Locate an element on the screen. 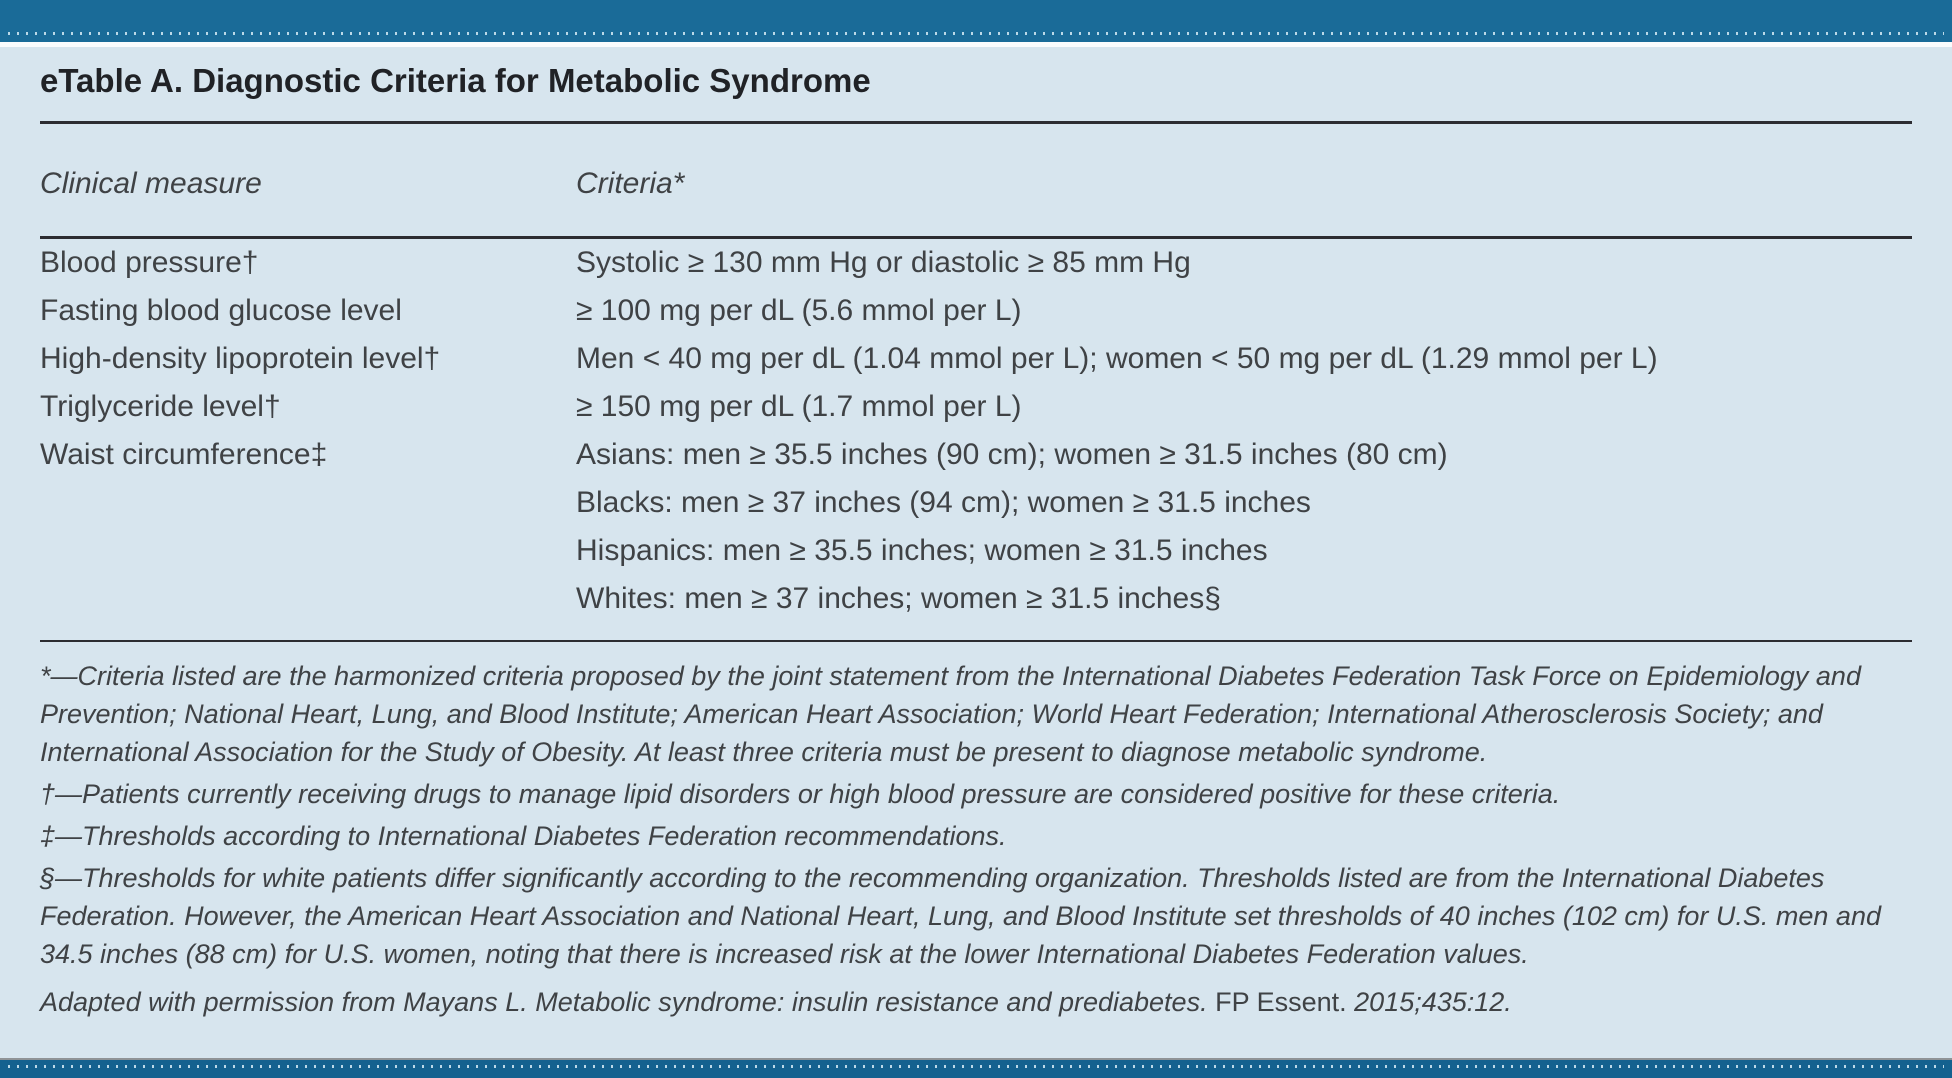  criteria-line: ≥ 100 mg per dL (5.6 mmol per L) is located at coordinates (799, 310).